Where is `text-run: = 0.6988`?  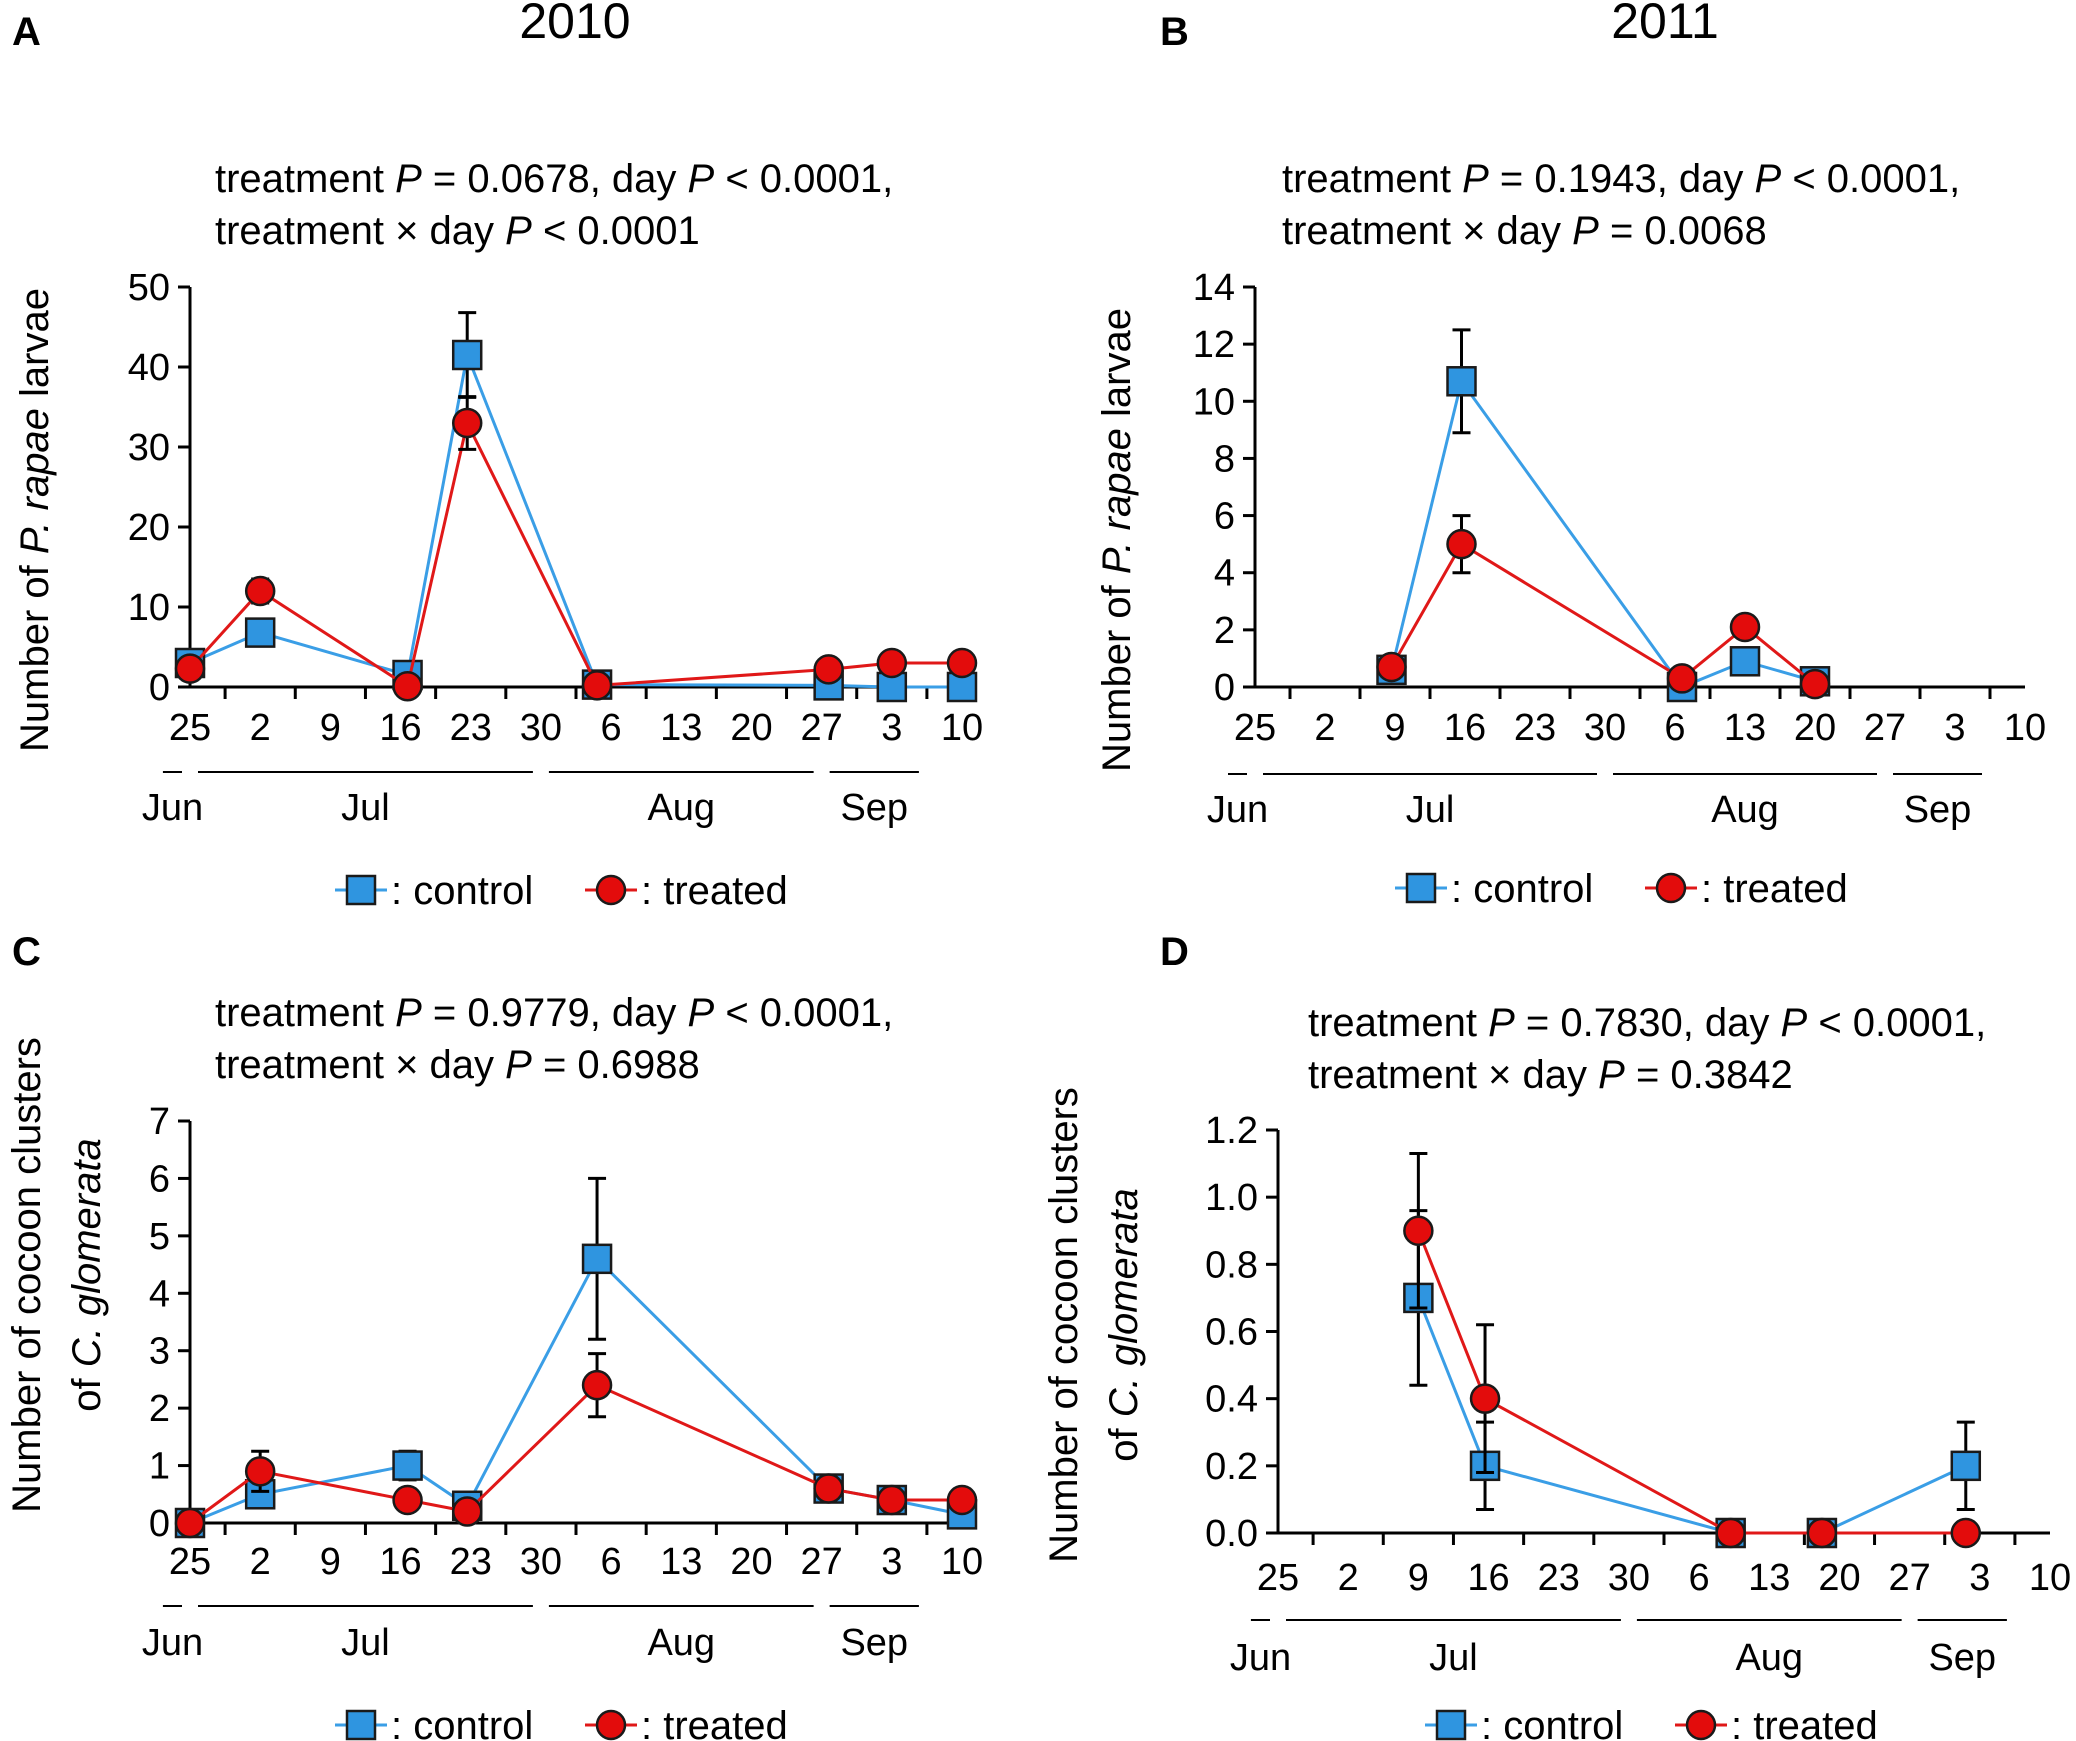
text-run: = 0.6988 is located at coordinates (616, 1065).